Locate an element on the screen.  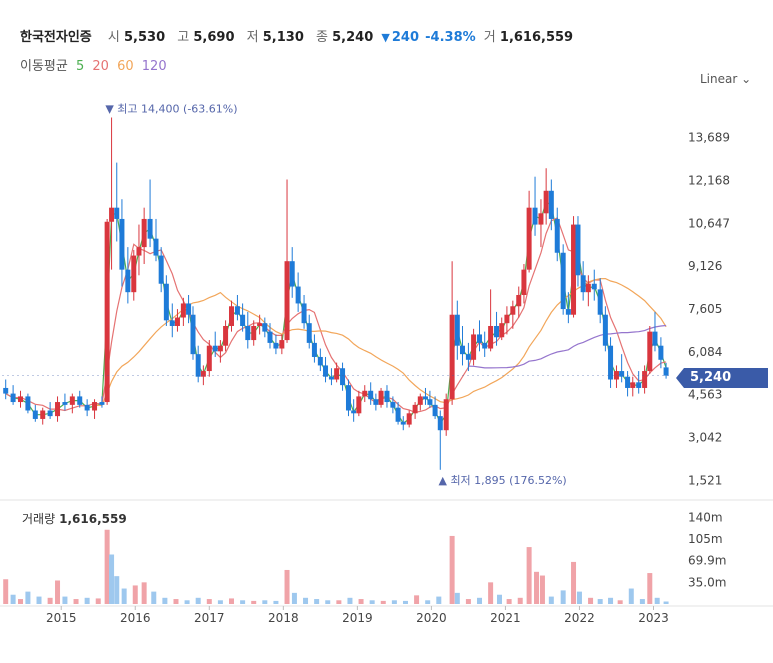
y-tick-label: 13,689 is located at coordinates (709, 138).